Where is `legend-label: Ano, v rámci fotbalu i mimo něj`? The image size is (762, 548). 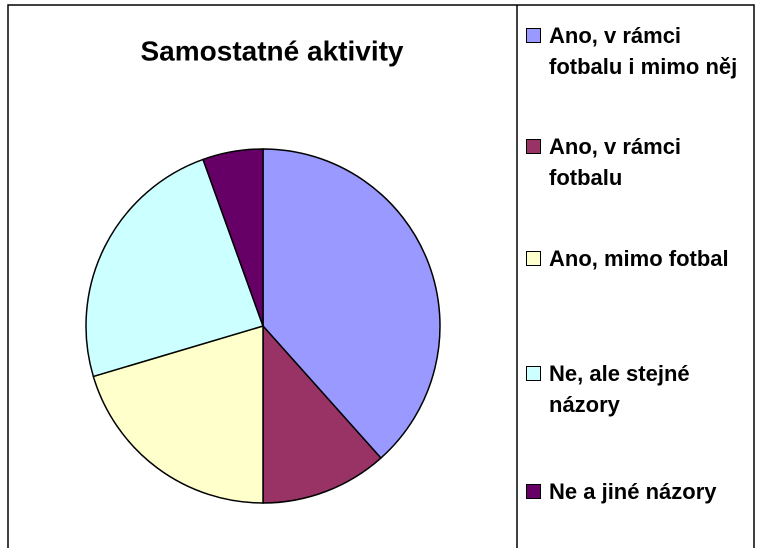
legend-label: Ano, v rámci fotbalu i mimo něj is located at coordinates (643, 51).